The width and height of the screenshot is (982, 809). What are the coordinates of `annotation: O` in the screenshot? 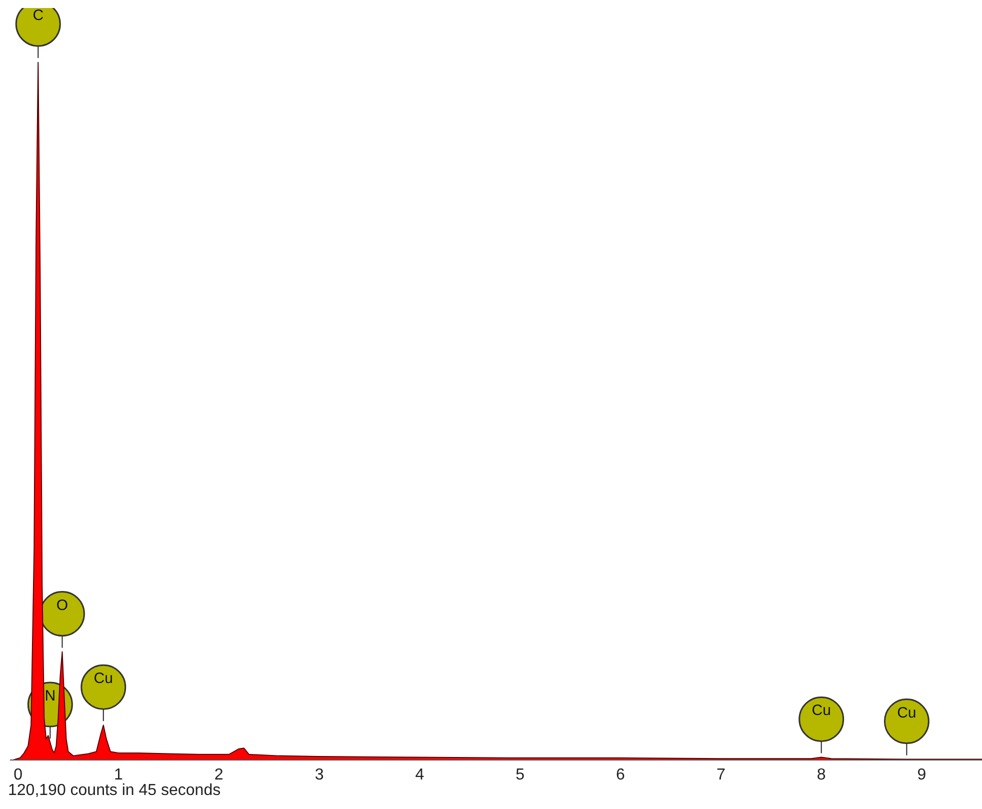 It's located at (62, 605).